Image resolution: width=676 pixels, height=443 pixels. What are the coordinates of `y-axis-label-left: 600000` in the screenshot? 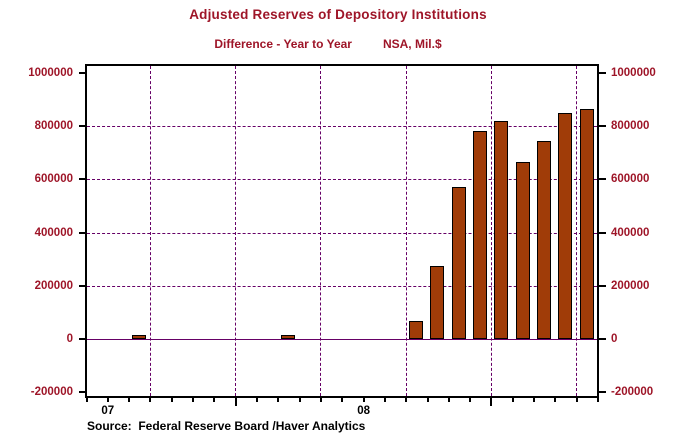 It's located at (53, 179).